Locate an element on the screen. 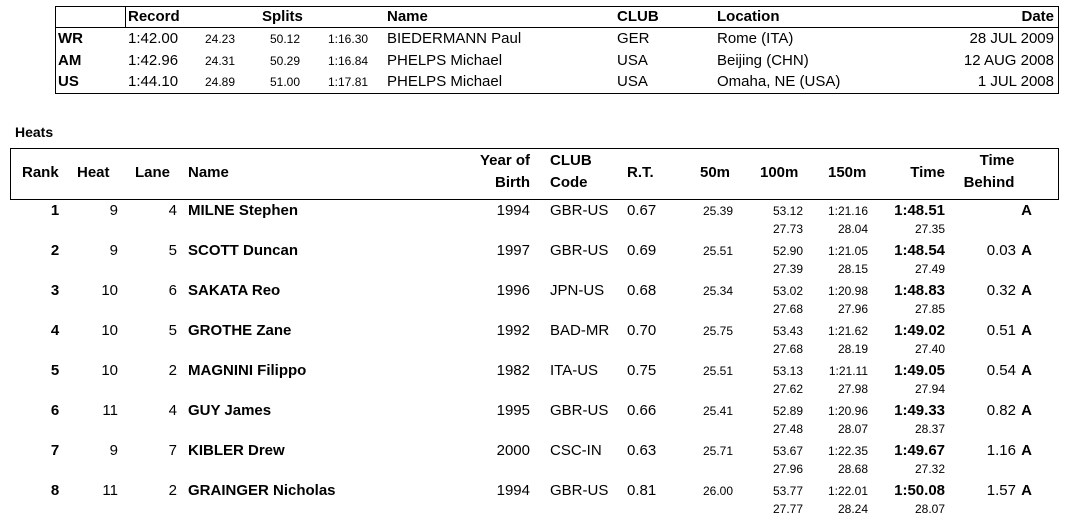 Image resolution: width=1069 pixels, height=523 pixels. reaction-time: 0.67 is located at coordinates (642, 210).